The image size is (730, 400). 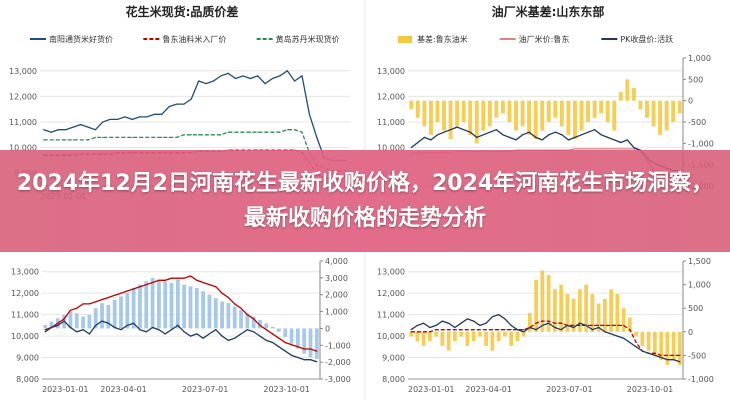 What do you see at coordinates (545, 149) in the screenshot?
I see `chart2-series-line` at bounding box center [545, 149].